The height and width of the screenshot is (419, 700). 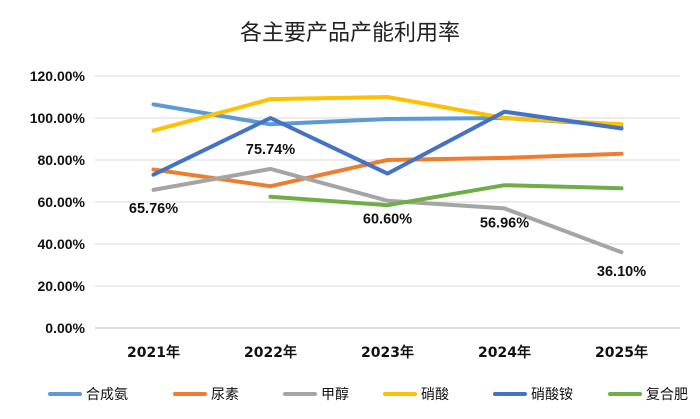 I want to click on data-label: 60.60%, so click(x=387, y=220).